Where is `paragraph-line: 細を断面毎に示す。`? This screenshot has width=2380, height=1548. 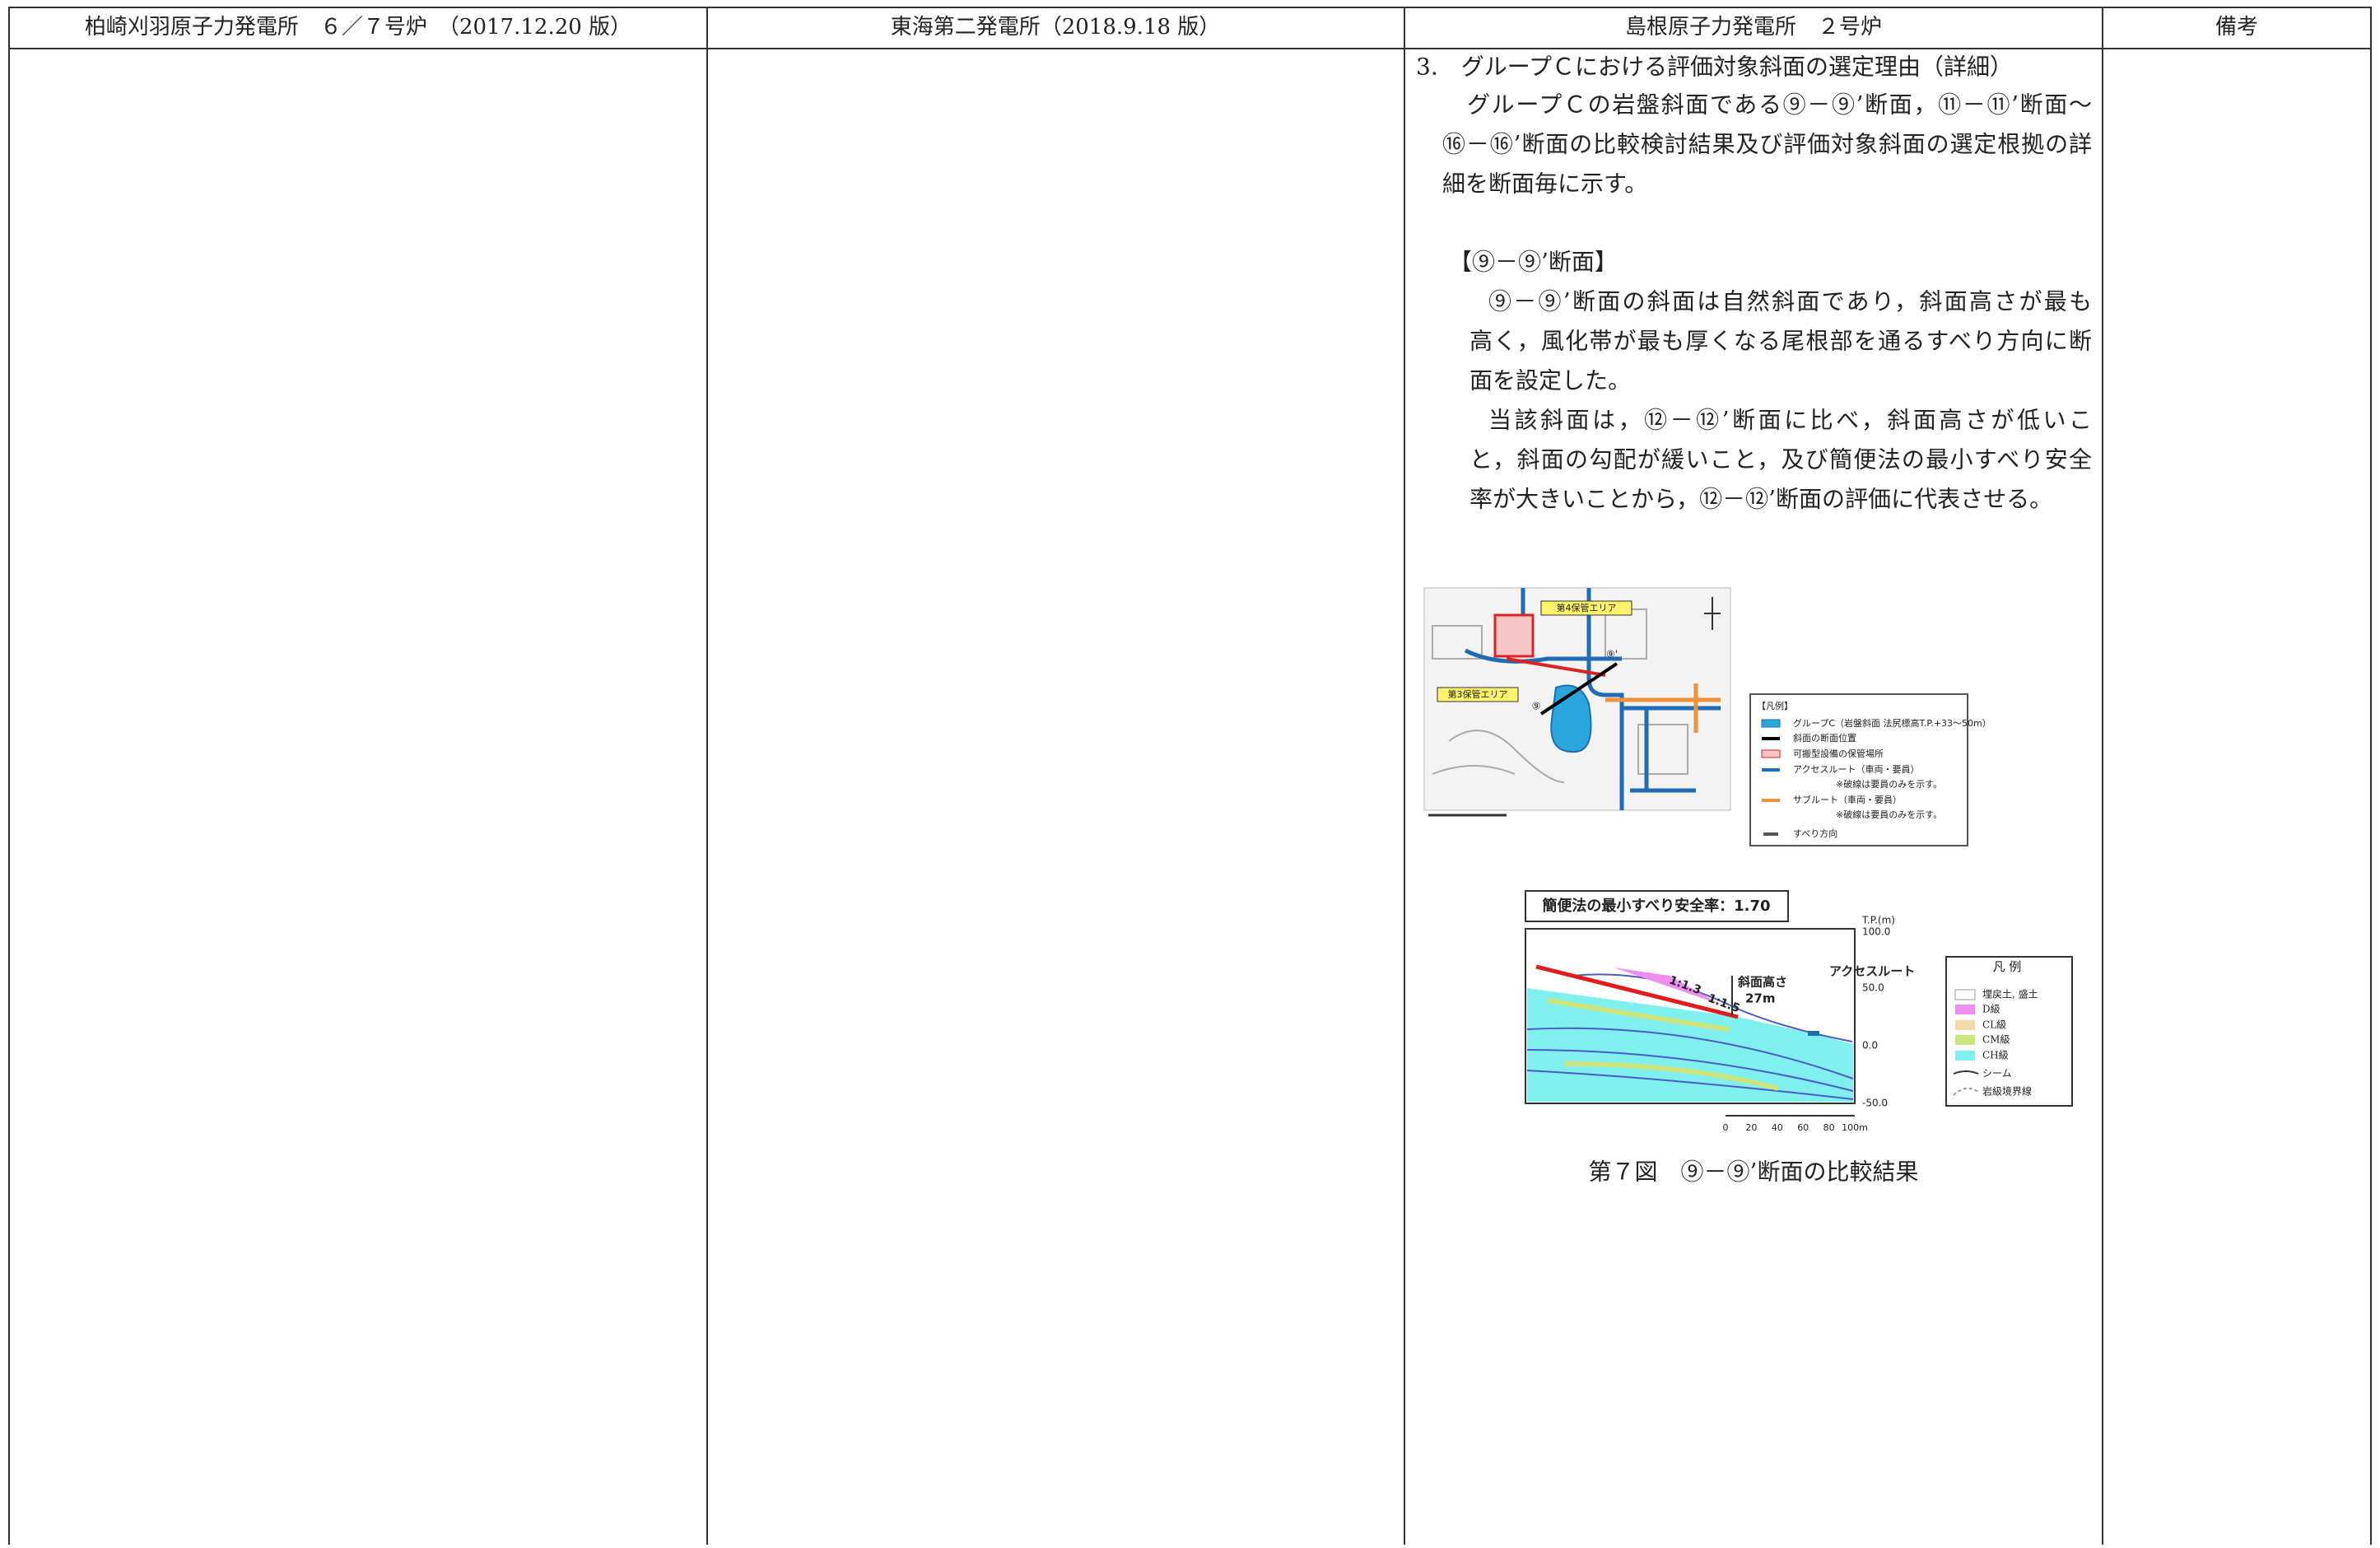
paragraph-line: 細を断面毎に示す。 is located at coordinates (1544, 184).